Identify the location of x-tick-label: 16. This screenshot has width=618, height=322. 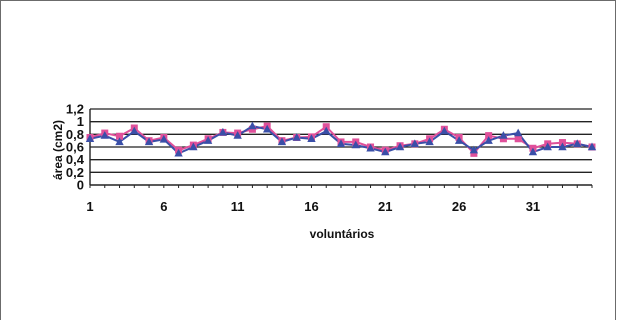
(311, 206).